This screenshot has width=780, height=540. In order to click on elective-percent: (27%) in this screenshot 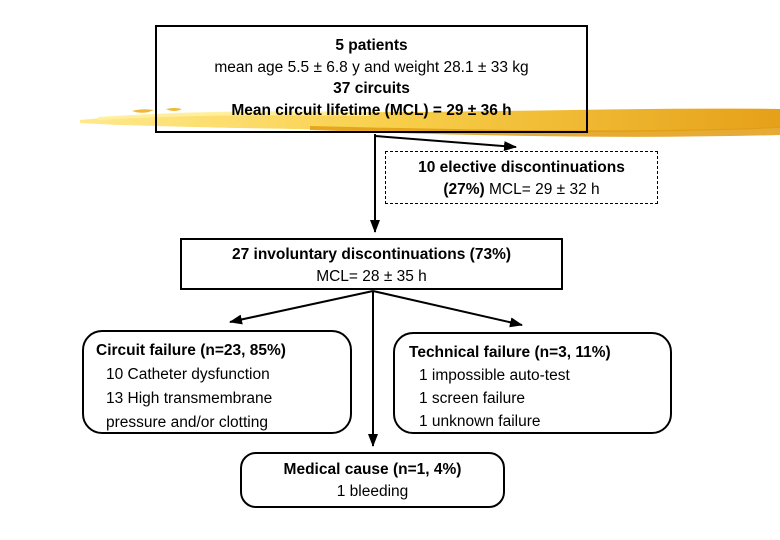, I will do `click(464, 189)`.